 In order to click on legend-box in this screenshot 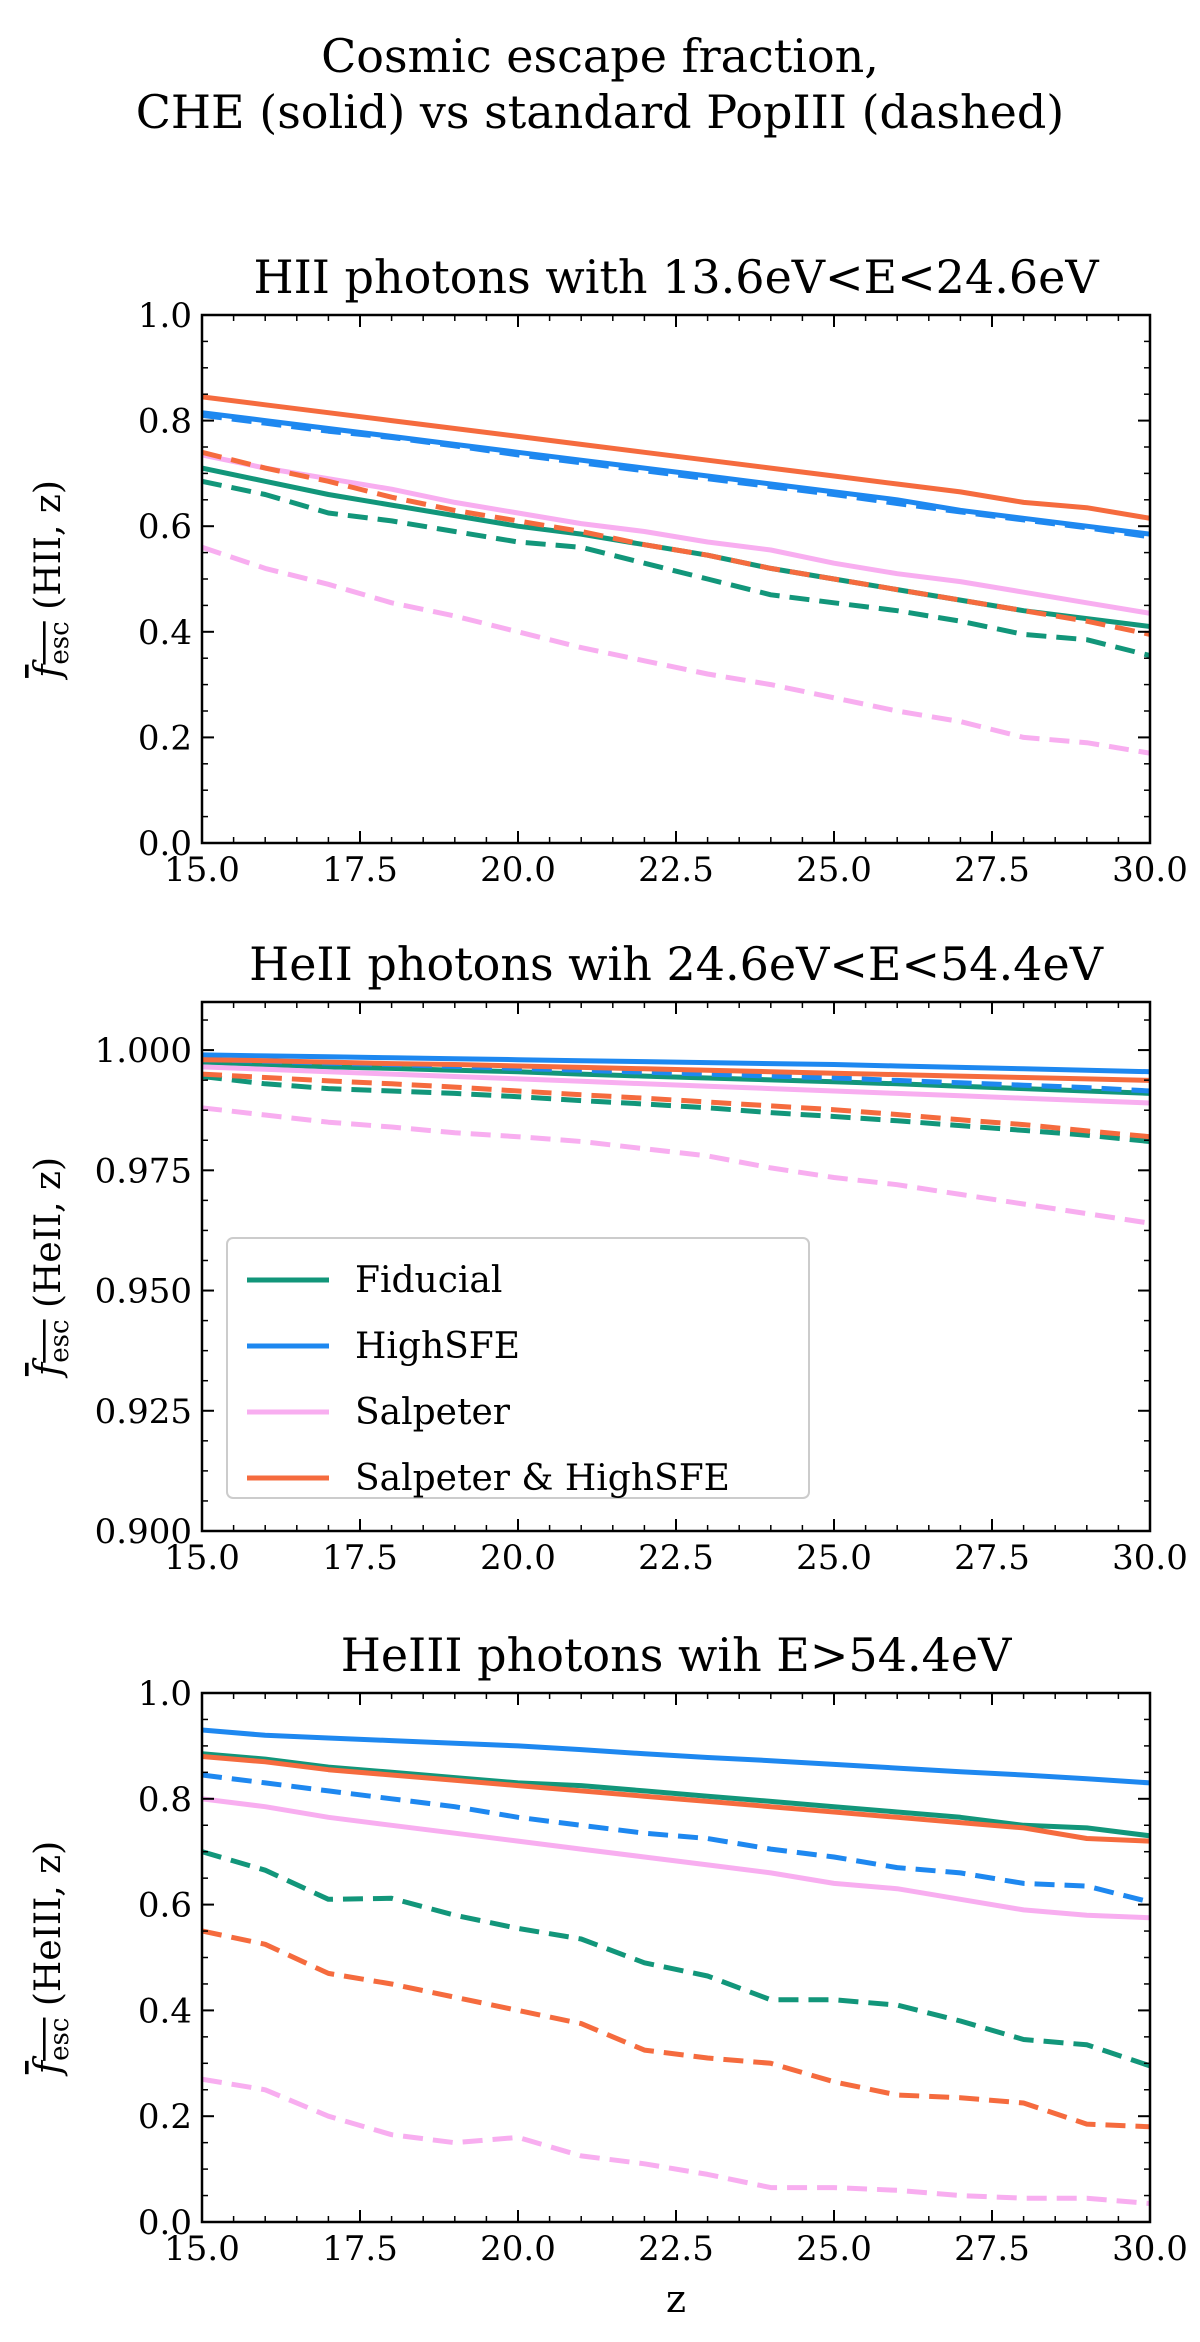, I will do `click(518, 1368)`.